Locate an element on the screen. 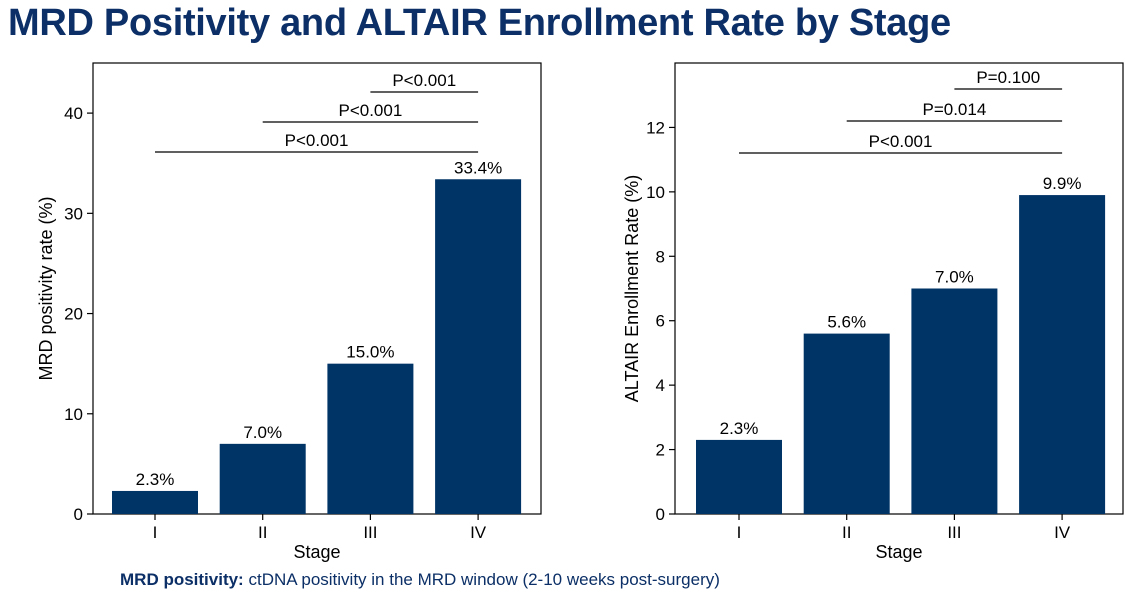 This screenshot has height=594, width=1131. footnote-label: MRD positivity: is located at coordinates (182, 579).